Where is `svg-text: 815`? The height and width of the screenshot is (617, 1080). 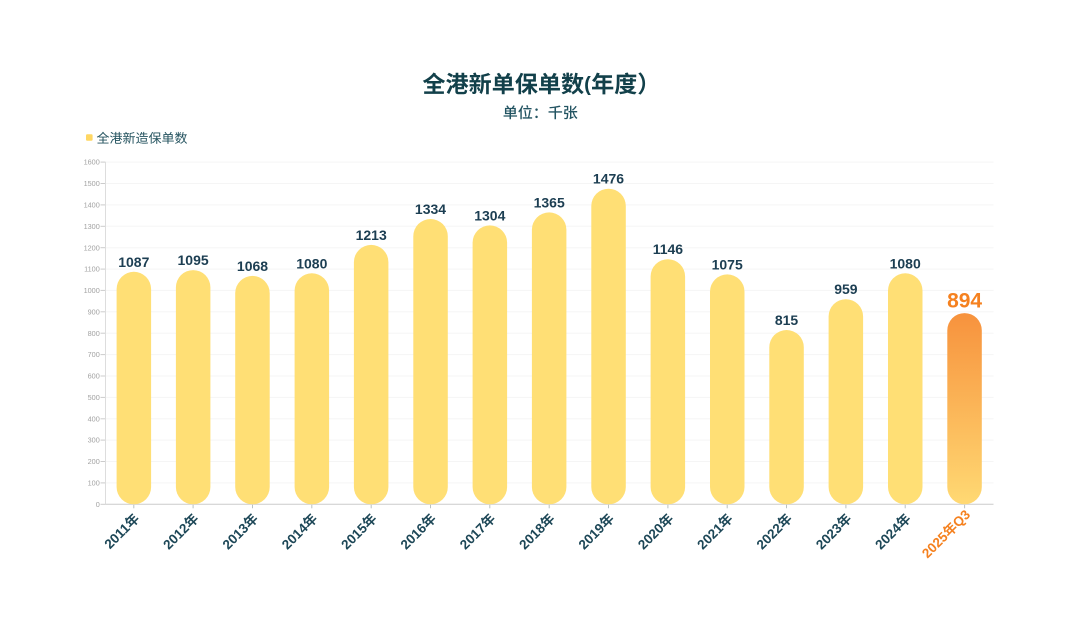
svg-text: 815 is located at coordinates (787, 320).